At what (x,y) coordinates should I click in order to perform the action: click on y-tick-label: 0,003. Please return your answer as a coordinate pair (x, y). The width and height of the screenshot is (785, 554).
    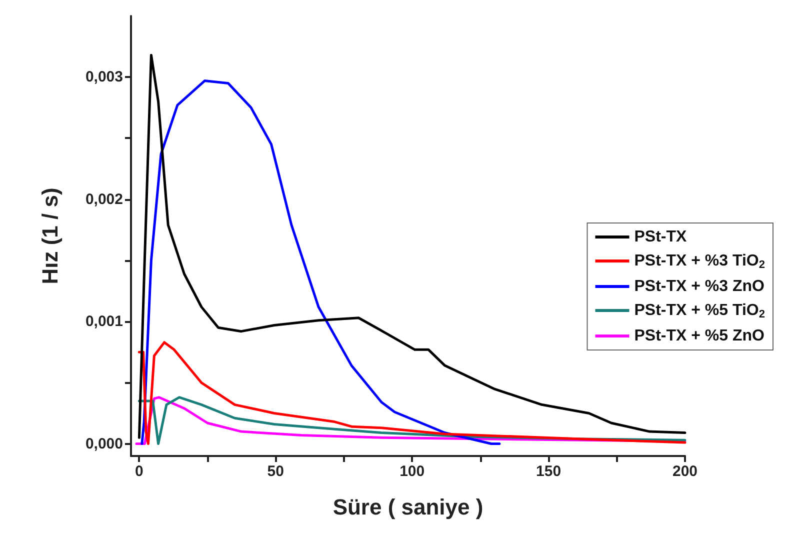
    Looking at the image, I should click on (104, 77).